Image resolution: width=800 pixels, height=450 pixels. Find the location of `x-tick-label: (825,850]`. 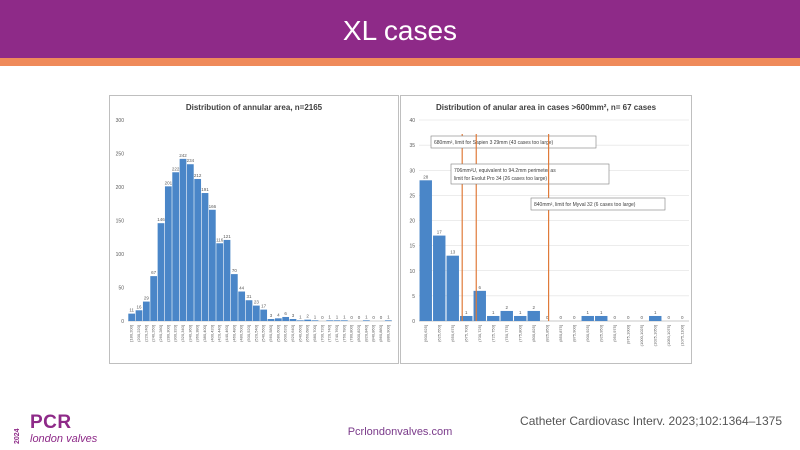

x-tick-label: (825,850] is located at coordinates (546, 333).